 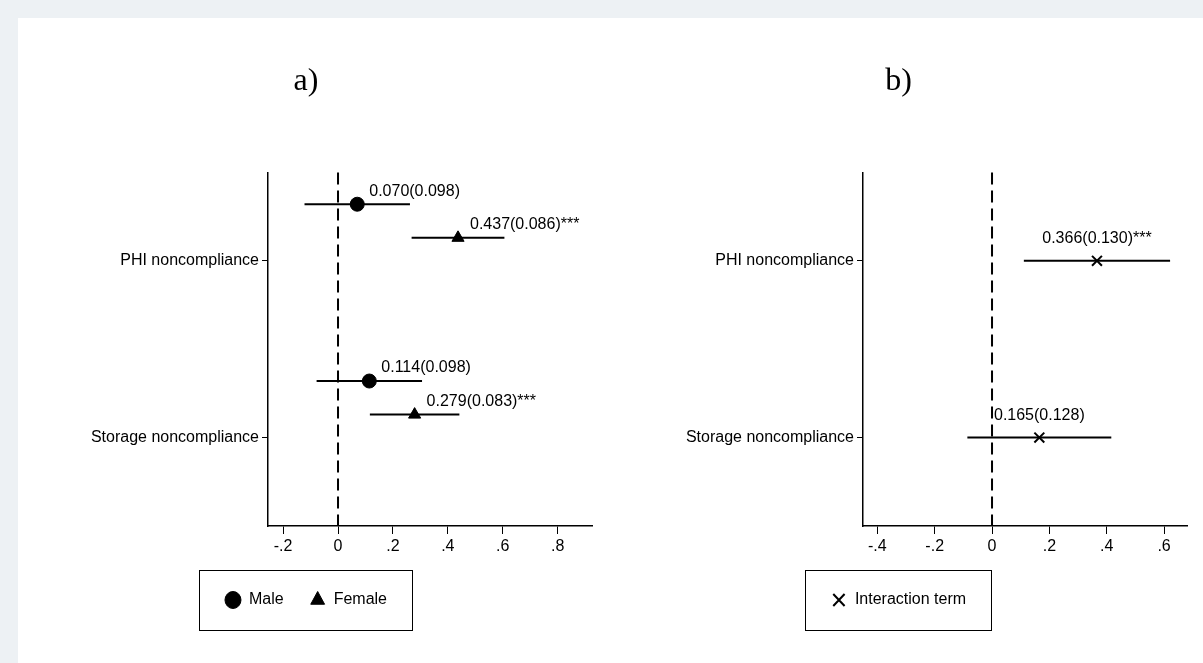 What do you see at coordinates (910, 599) in the screenshot?
I see `legend-label: Interaction term` at bounding box center [910, 599].